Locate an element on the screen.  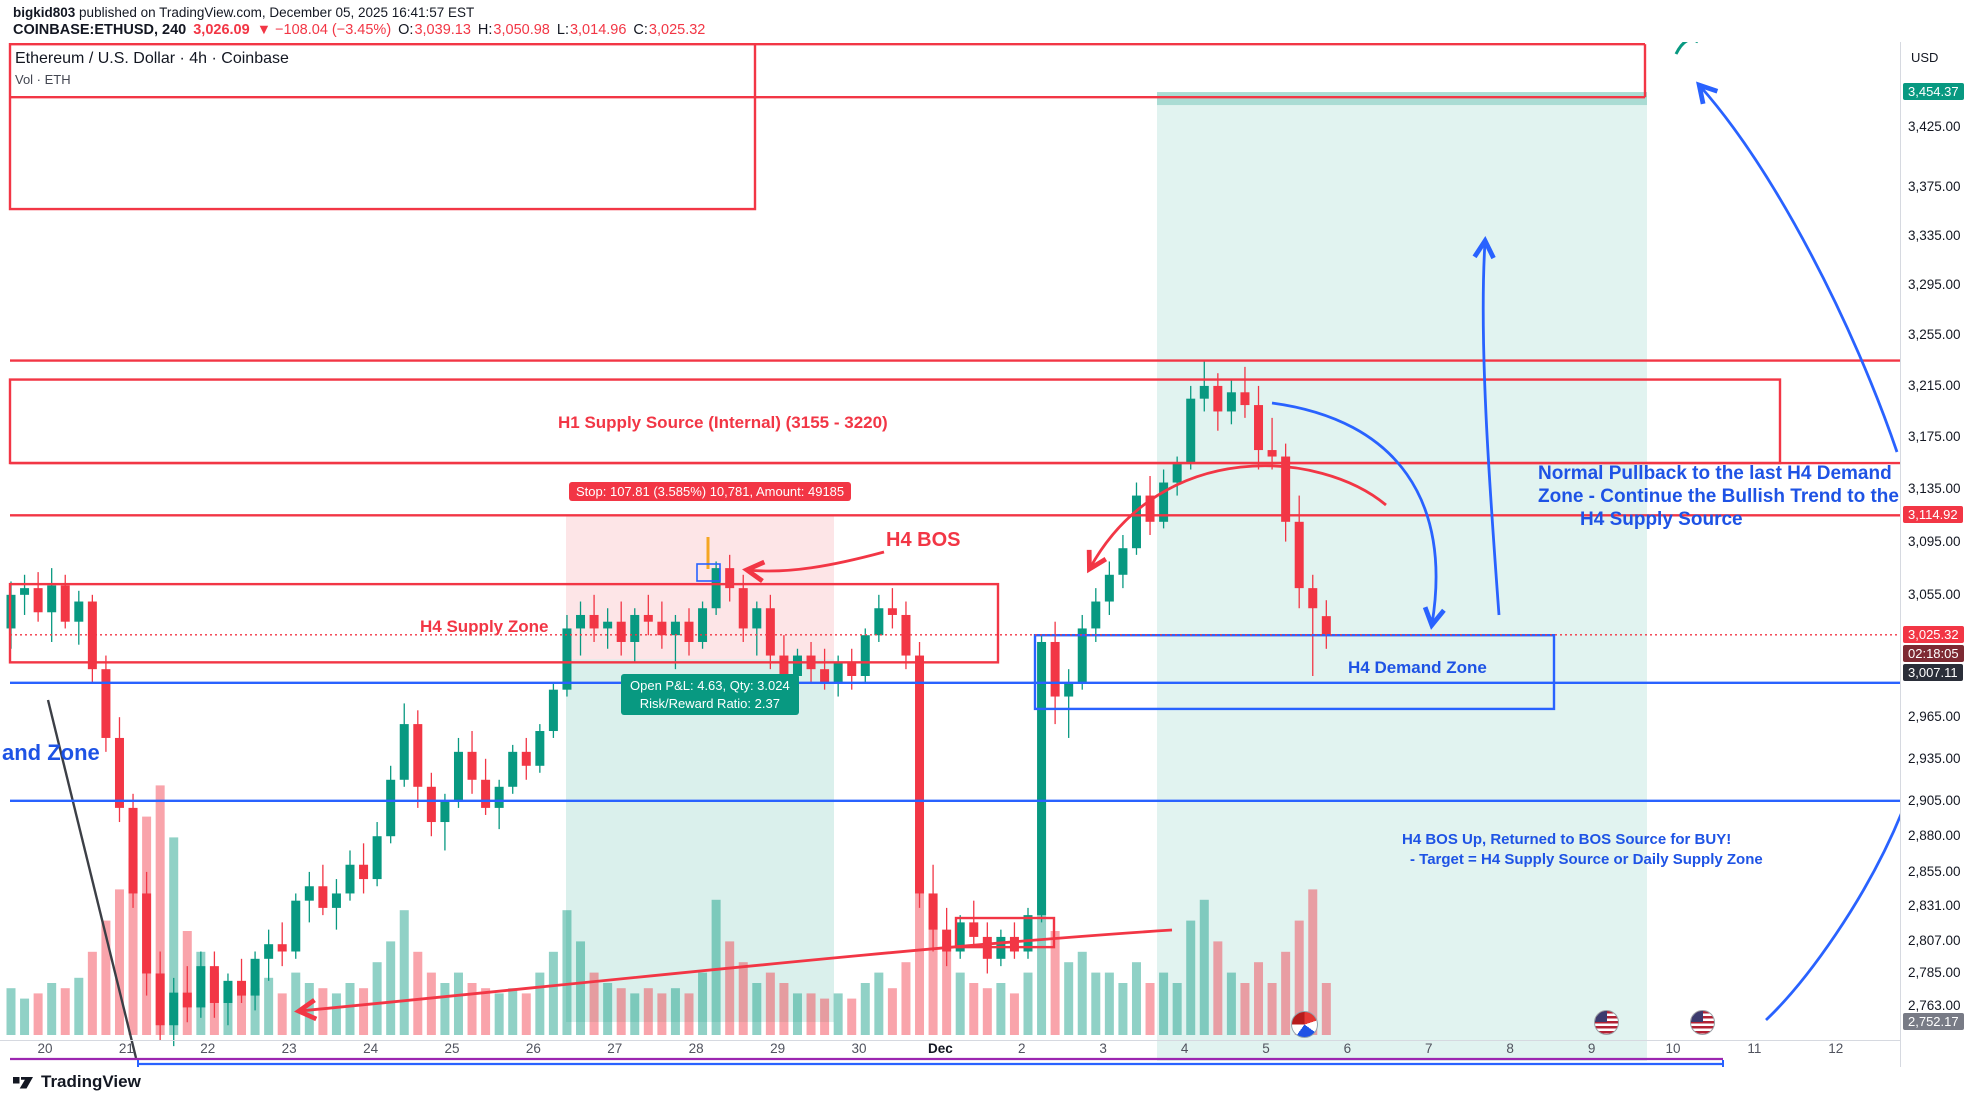
time-axis: 20 21 22 23 24 25 26 27 28 29 30 Dec 2 3 4 5 6 7 8 9 10 11 12 is located at coordinates (950, 1054).